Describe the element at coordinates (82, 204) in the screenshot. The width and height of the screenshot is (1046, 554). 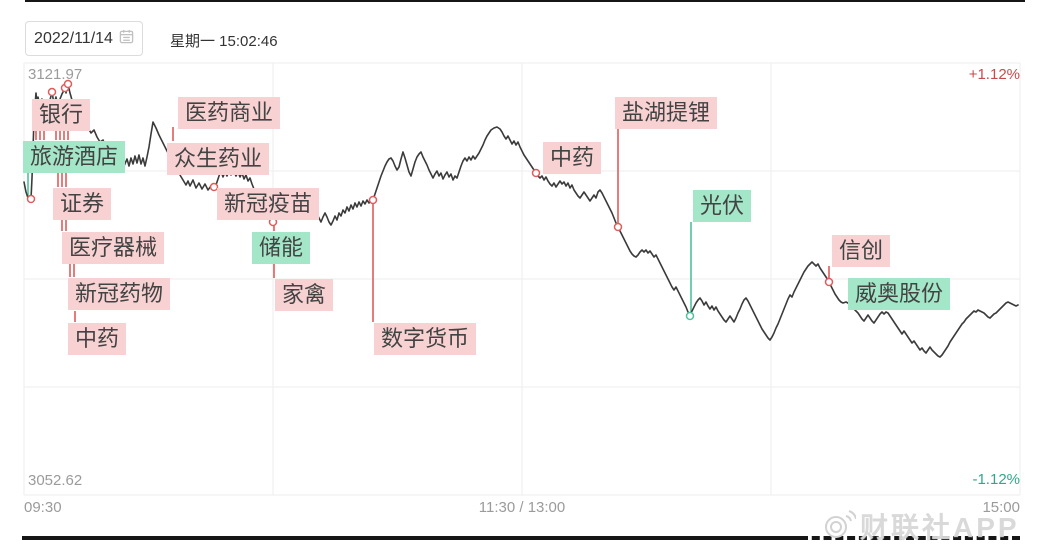
I see `sector-label: 证券` at that location.